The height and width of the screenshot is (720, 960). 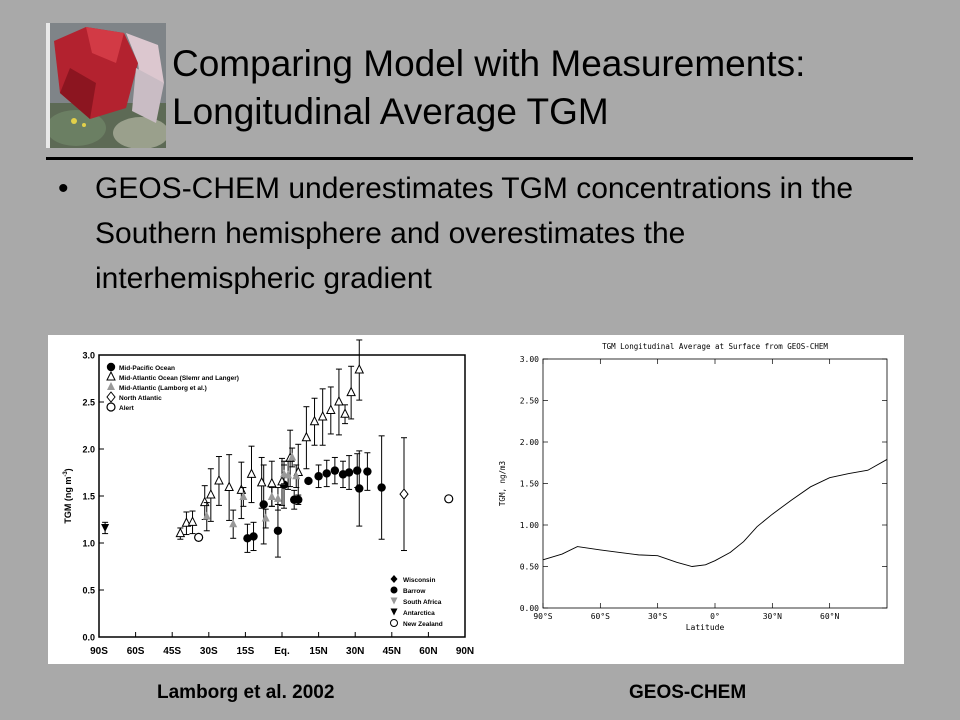 I want to click on x-tick-label: 90°S, so click(x=542, y=616).